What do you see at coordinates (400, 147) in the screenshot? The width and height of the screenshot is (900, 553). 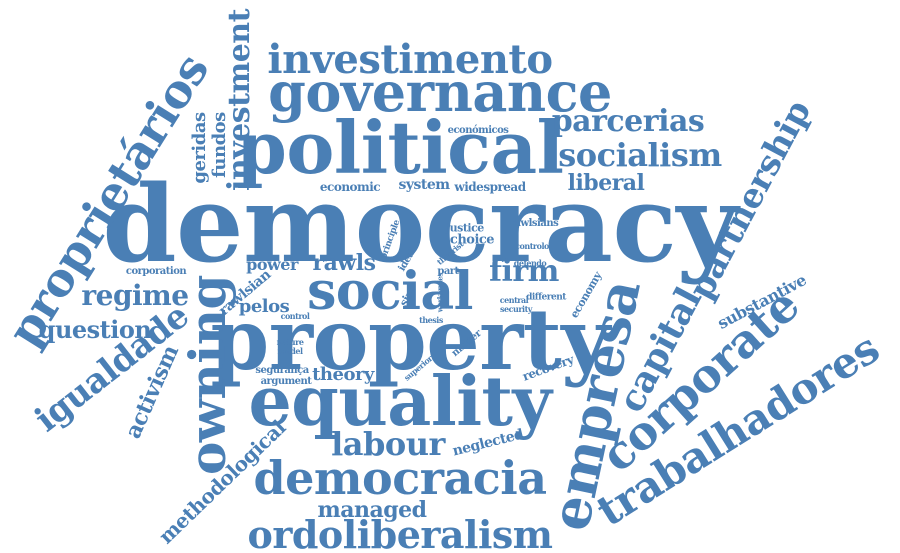 I see `word-political: political` at bounding box center [400, 147].